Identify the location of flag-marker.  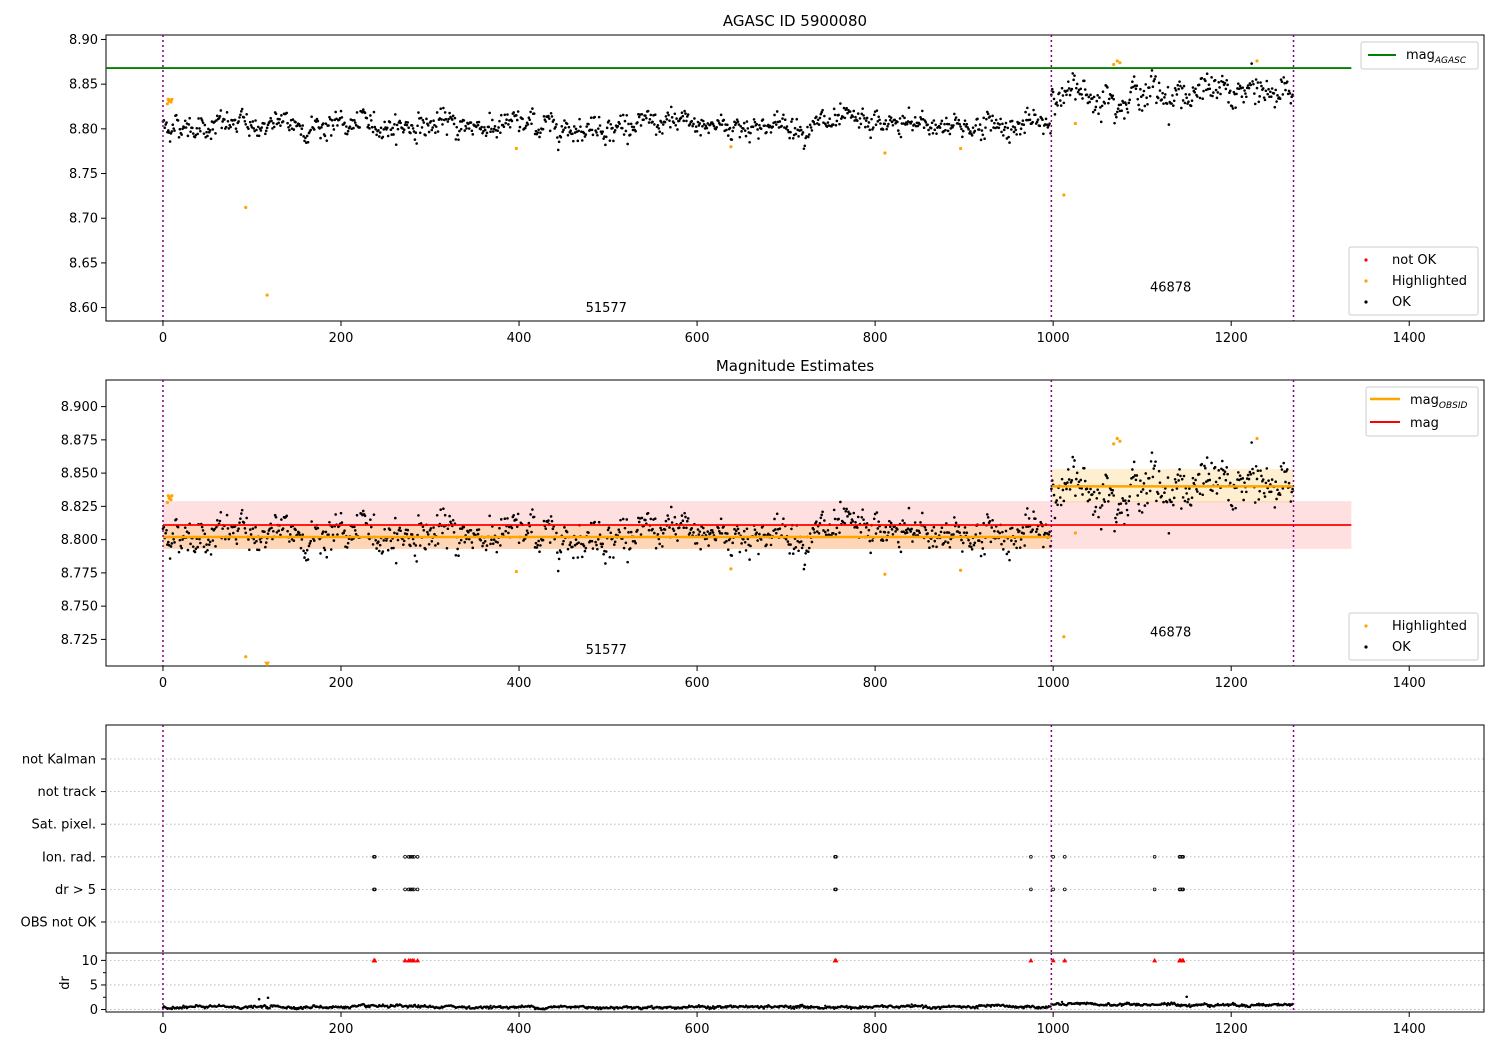
(1183, 856).